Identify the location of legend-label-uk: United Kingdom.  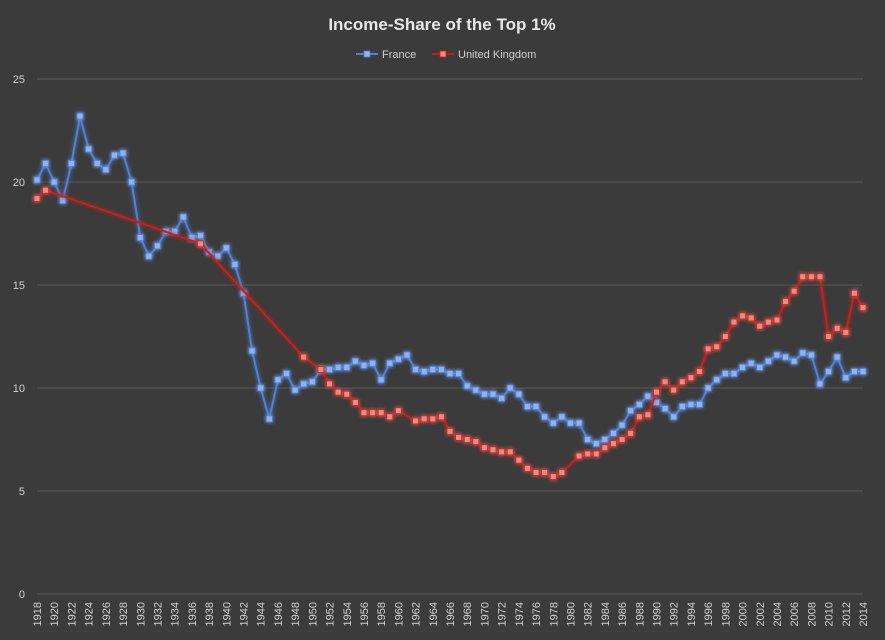
(497, 55).